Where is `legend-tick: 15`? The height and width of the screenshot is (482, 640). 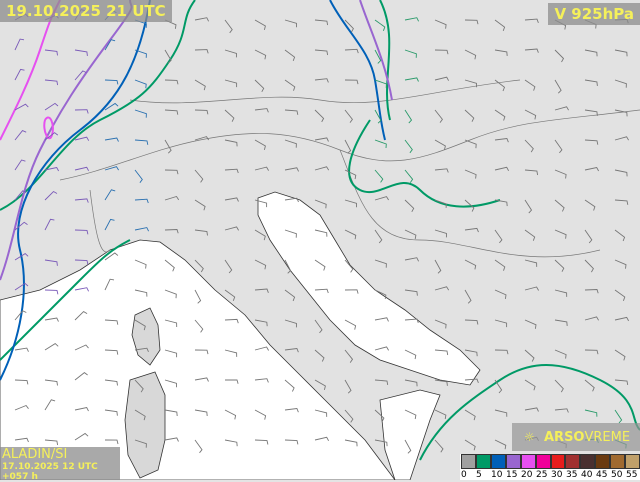 legend-tick: 15 is located at coordinates (512, 475).